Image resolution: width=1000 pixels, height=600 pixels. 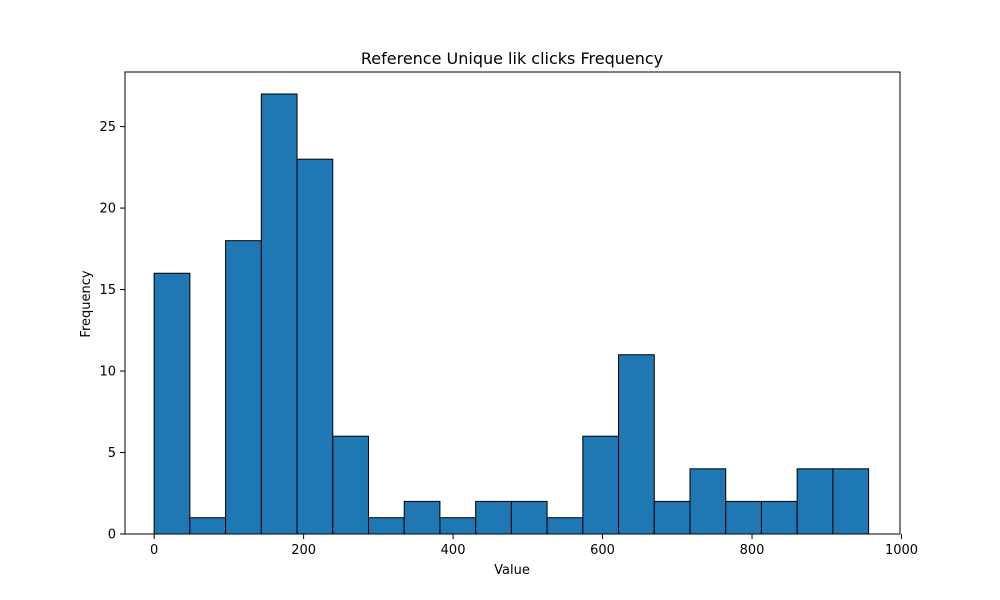 What do you see at coordinates (752, 550) in the screenshot?
I see `x-tick-label-4: 800` at bounding box center [752, 550].